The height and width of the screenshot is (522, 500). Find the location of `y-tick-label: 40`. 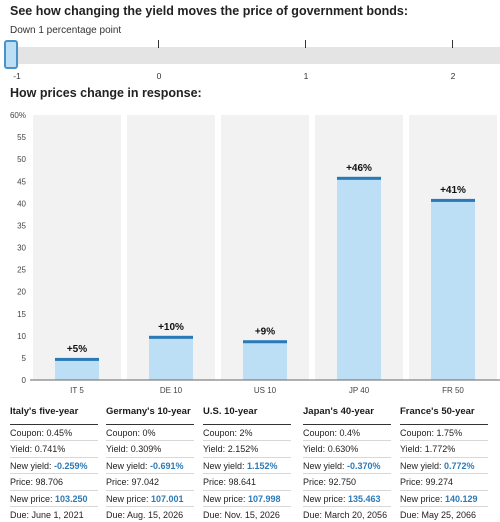

y-tick-label: 40 is located at coordinates (21, 203).